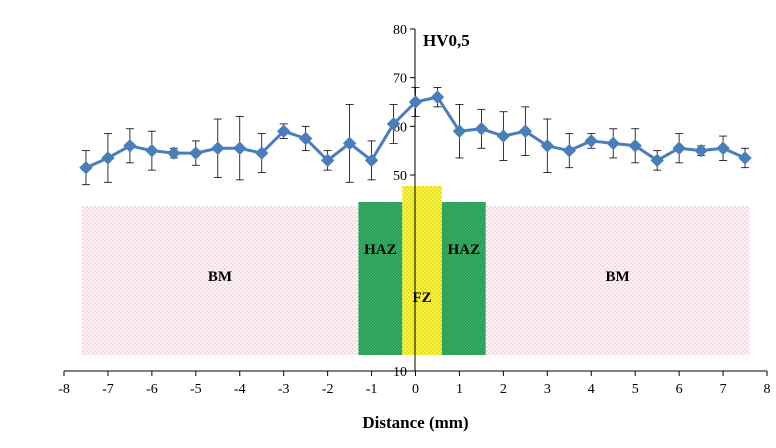  Describe the element at coordinates (679, 389) in the screenshot. I see `x-tick-label: 6` at that location.